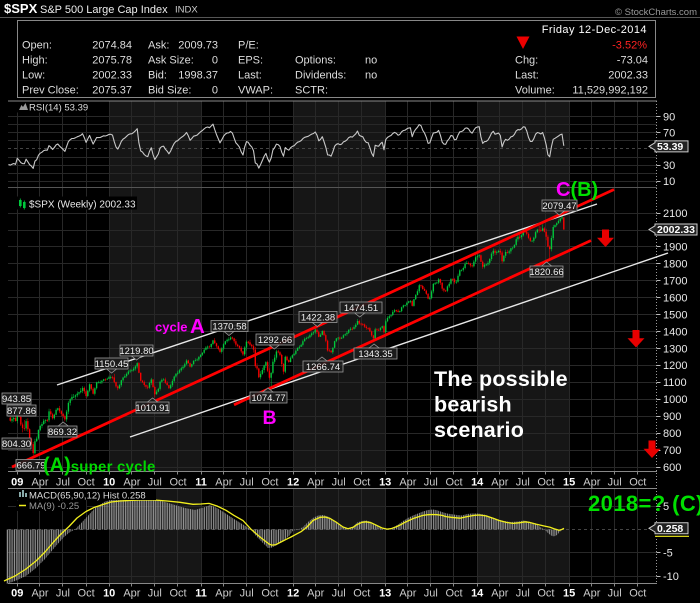 This screenshot has height=603, width=700. What do you see at coordinates (323, 367) in the screenshot?
I see `svg-text: 1266.74` at bounding box center [323, 367].